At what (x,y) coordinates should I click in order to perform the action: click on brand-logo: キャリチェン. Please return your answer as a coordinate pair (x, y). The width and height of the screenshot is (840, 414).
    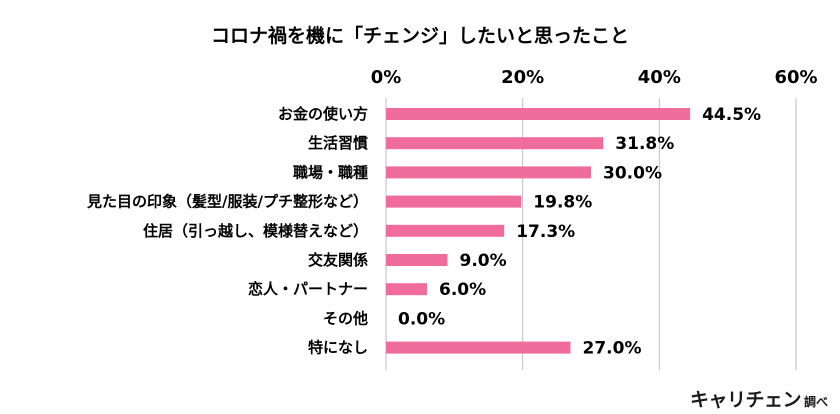
    Looking at the image, I should click on (745, 400).